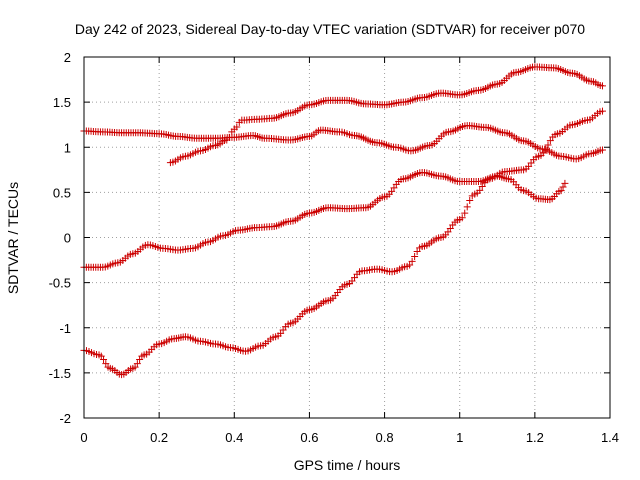 The image size is (640, 480). I want to click on x-tick-label: 0.6, so click(309, 437).